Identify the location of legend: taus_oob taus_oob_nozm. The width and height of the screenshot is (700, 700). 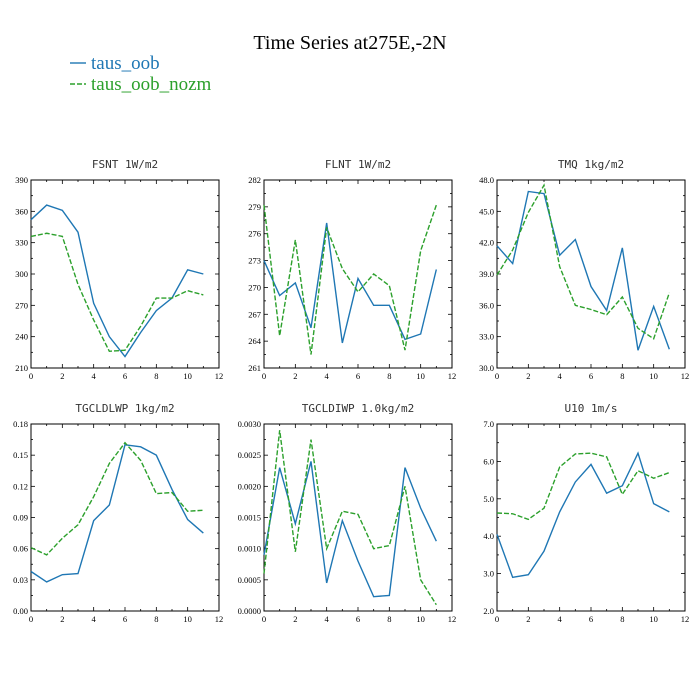
(141, 74).